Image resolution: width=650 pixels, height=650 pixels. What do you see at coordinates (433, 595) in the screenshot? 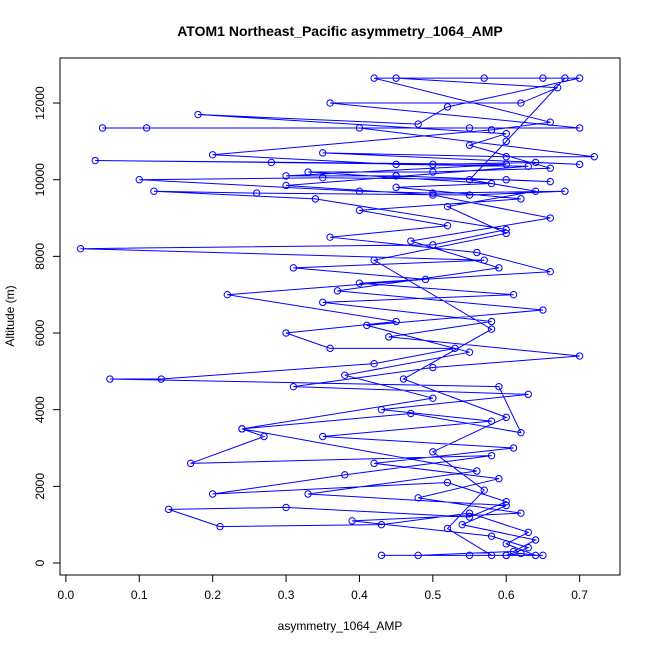
I see `x-tick-label: 0.5` at bounding box center [433, 595].